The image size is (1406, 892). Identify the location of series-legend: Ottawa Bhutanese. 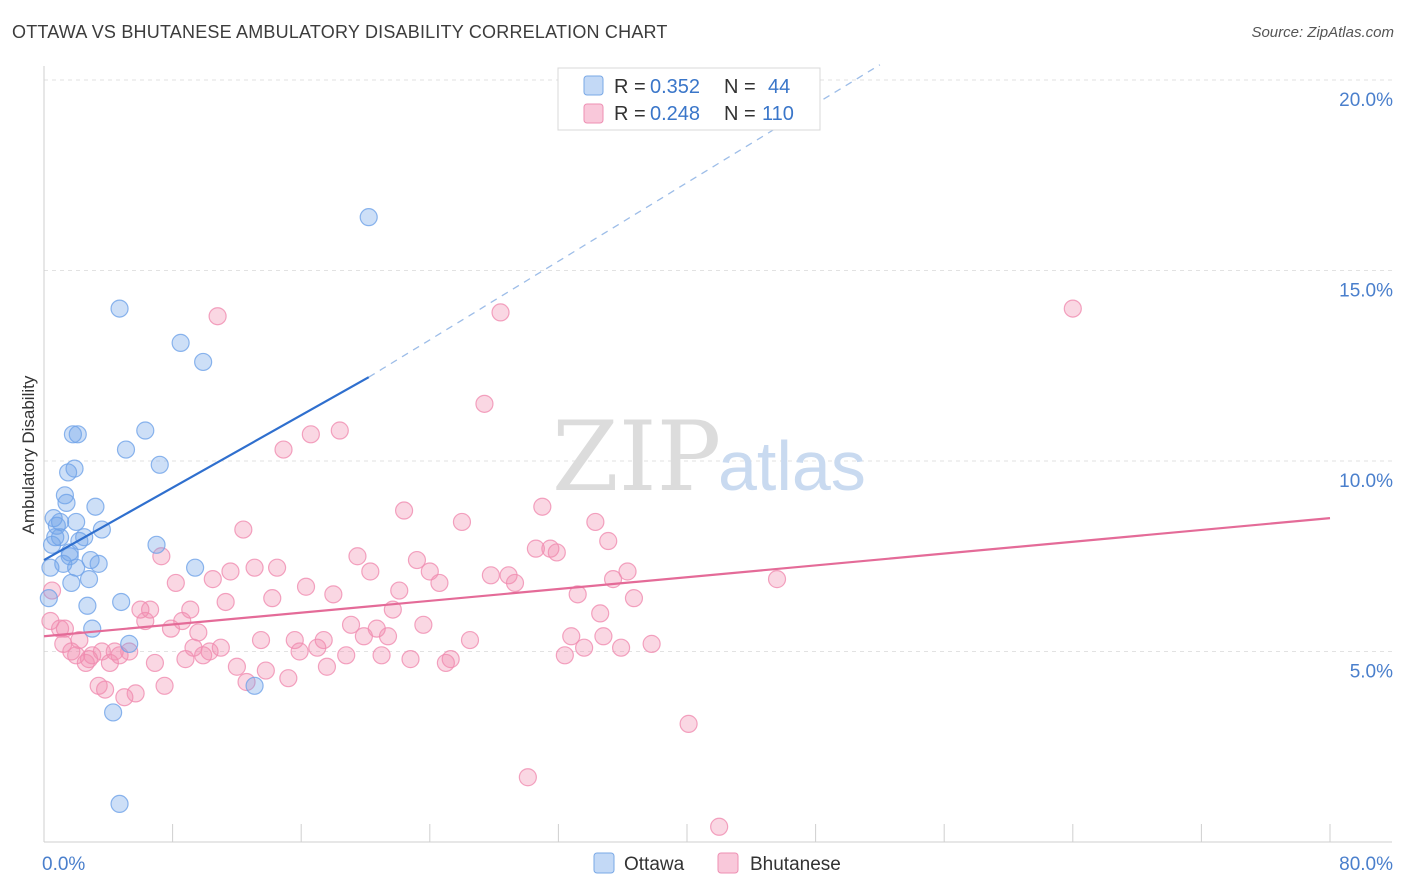
(717, 863).